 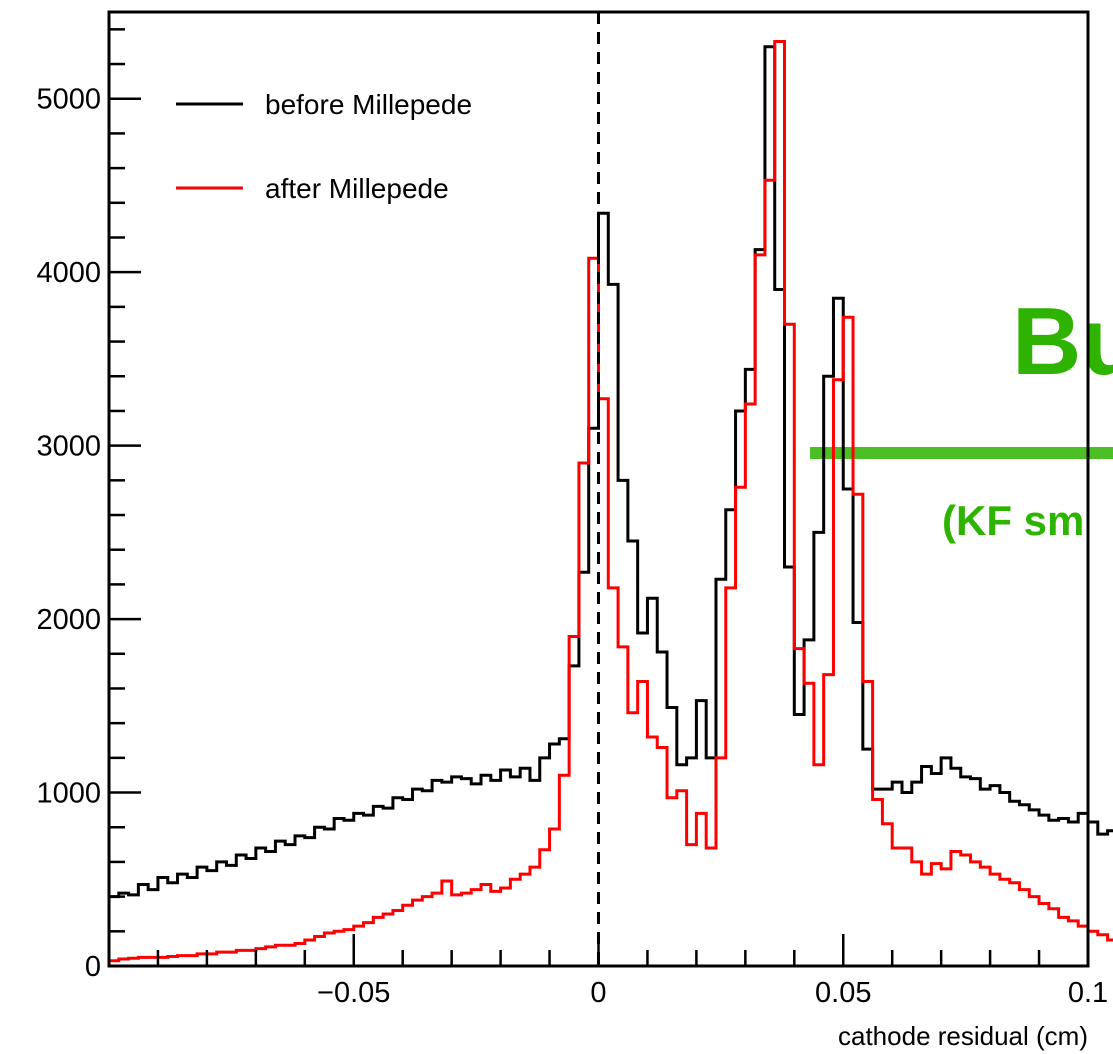 I want to click on x-axis-title: cathode residual (cm), so click(x=963, y=1036).